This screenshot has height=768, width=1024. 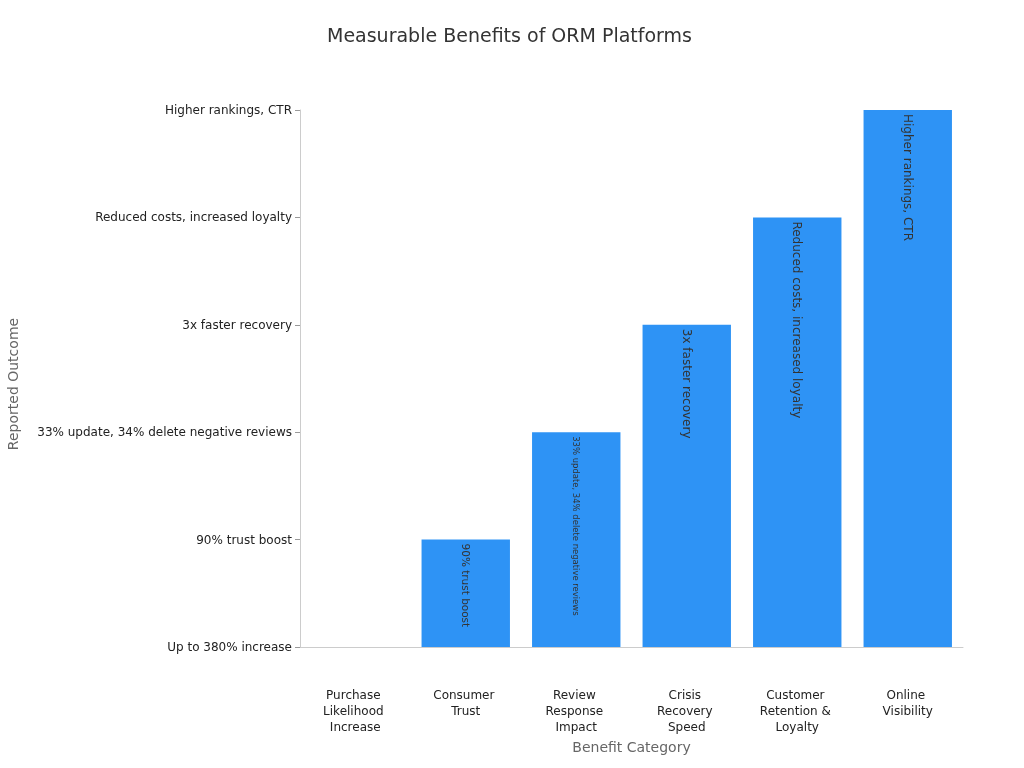 I want to click on annotation: Higher rankings, CTR, so click(x=907, y=178).